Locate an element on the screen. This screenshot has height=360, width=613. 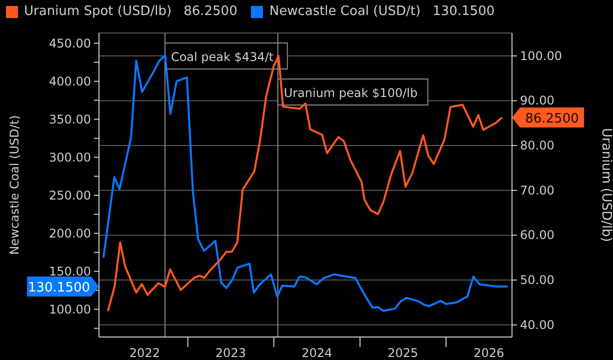
y2-tick-label: 90.00 is located at coordinates (537, 101).